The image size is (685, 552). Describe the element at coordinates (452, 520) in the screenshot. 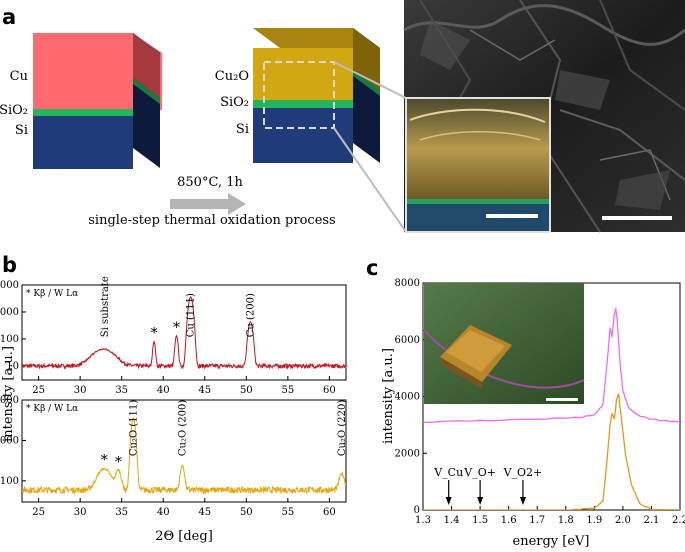

I see `x-tick-label: 1.4` at that location.